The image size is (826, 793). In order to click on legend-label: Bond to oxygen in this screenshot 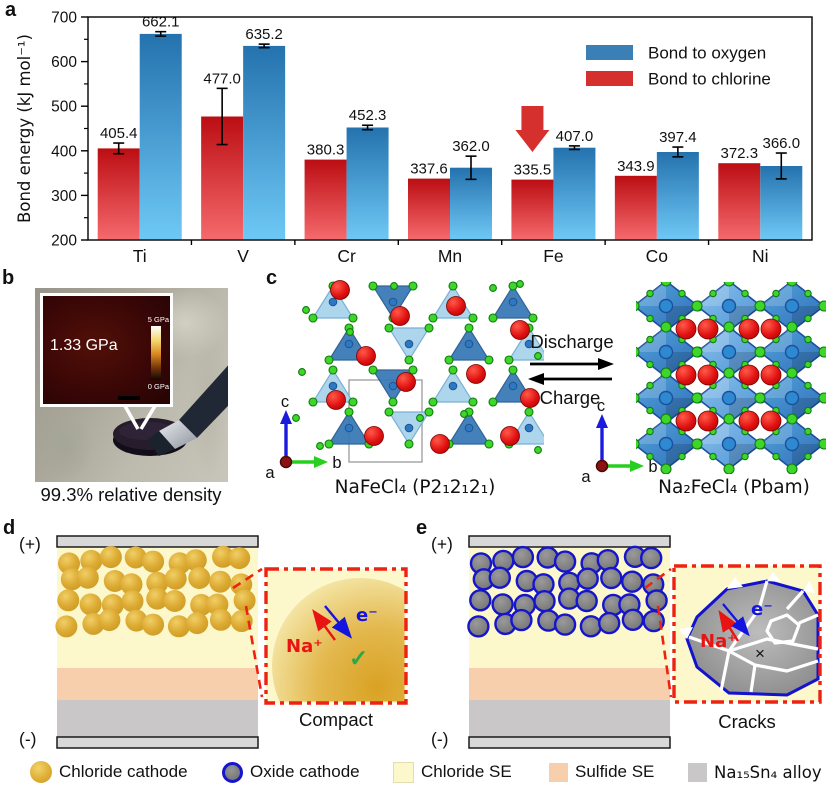, I will do `click(707, 53)`.